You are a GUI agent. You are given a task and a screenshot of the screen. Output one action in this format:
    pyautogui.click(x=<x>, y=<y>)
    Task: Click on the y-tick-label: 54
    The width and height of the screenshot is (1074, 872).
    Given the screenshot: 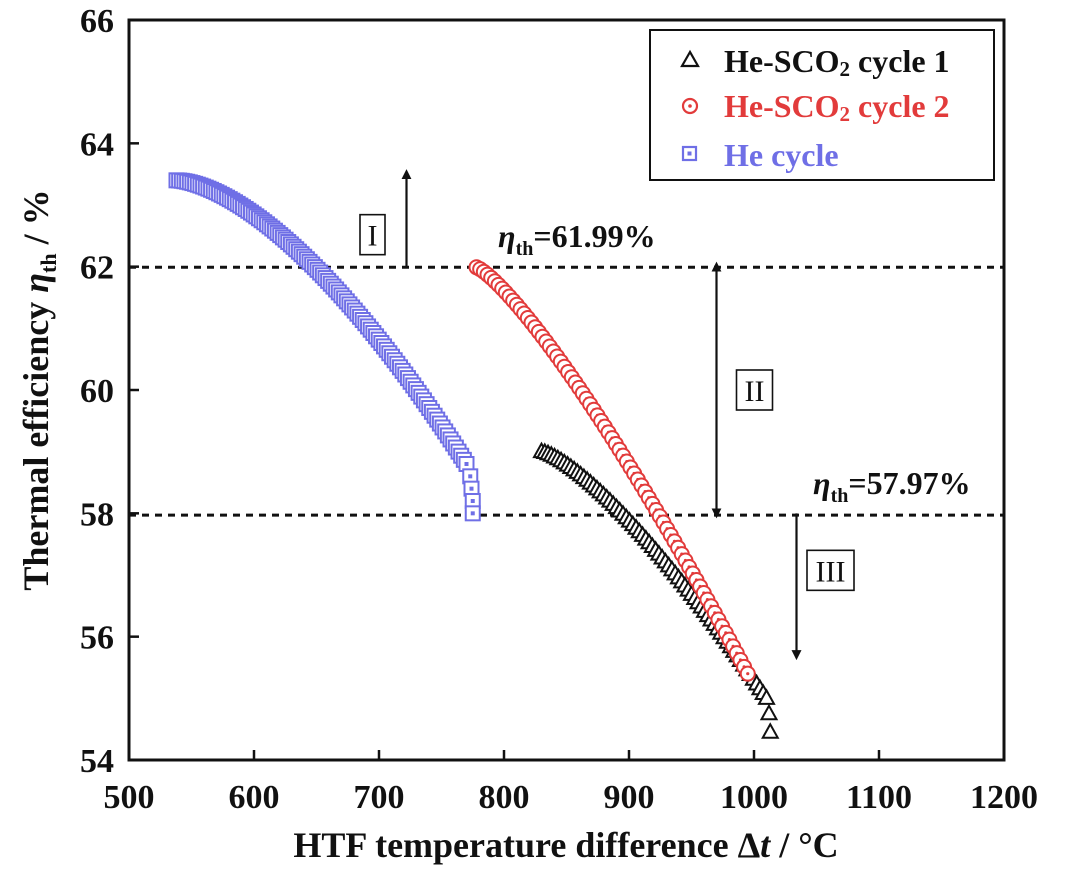 What is the action you would take?
    pyautogui.click(x=97, y=761)
    